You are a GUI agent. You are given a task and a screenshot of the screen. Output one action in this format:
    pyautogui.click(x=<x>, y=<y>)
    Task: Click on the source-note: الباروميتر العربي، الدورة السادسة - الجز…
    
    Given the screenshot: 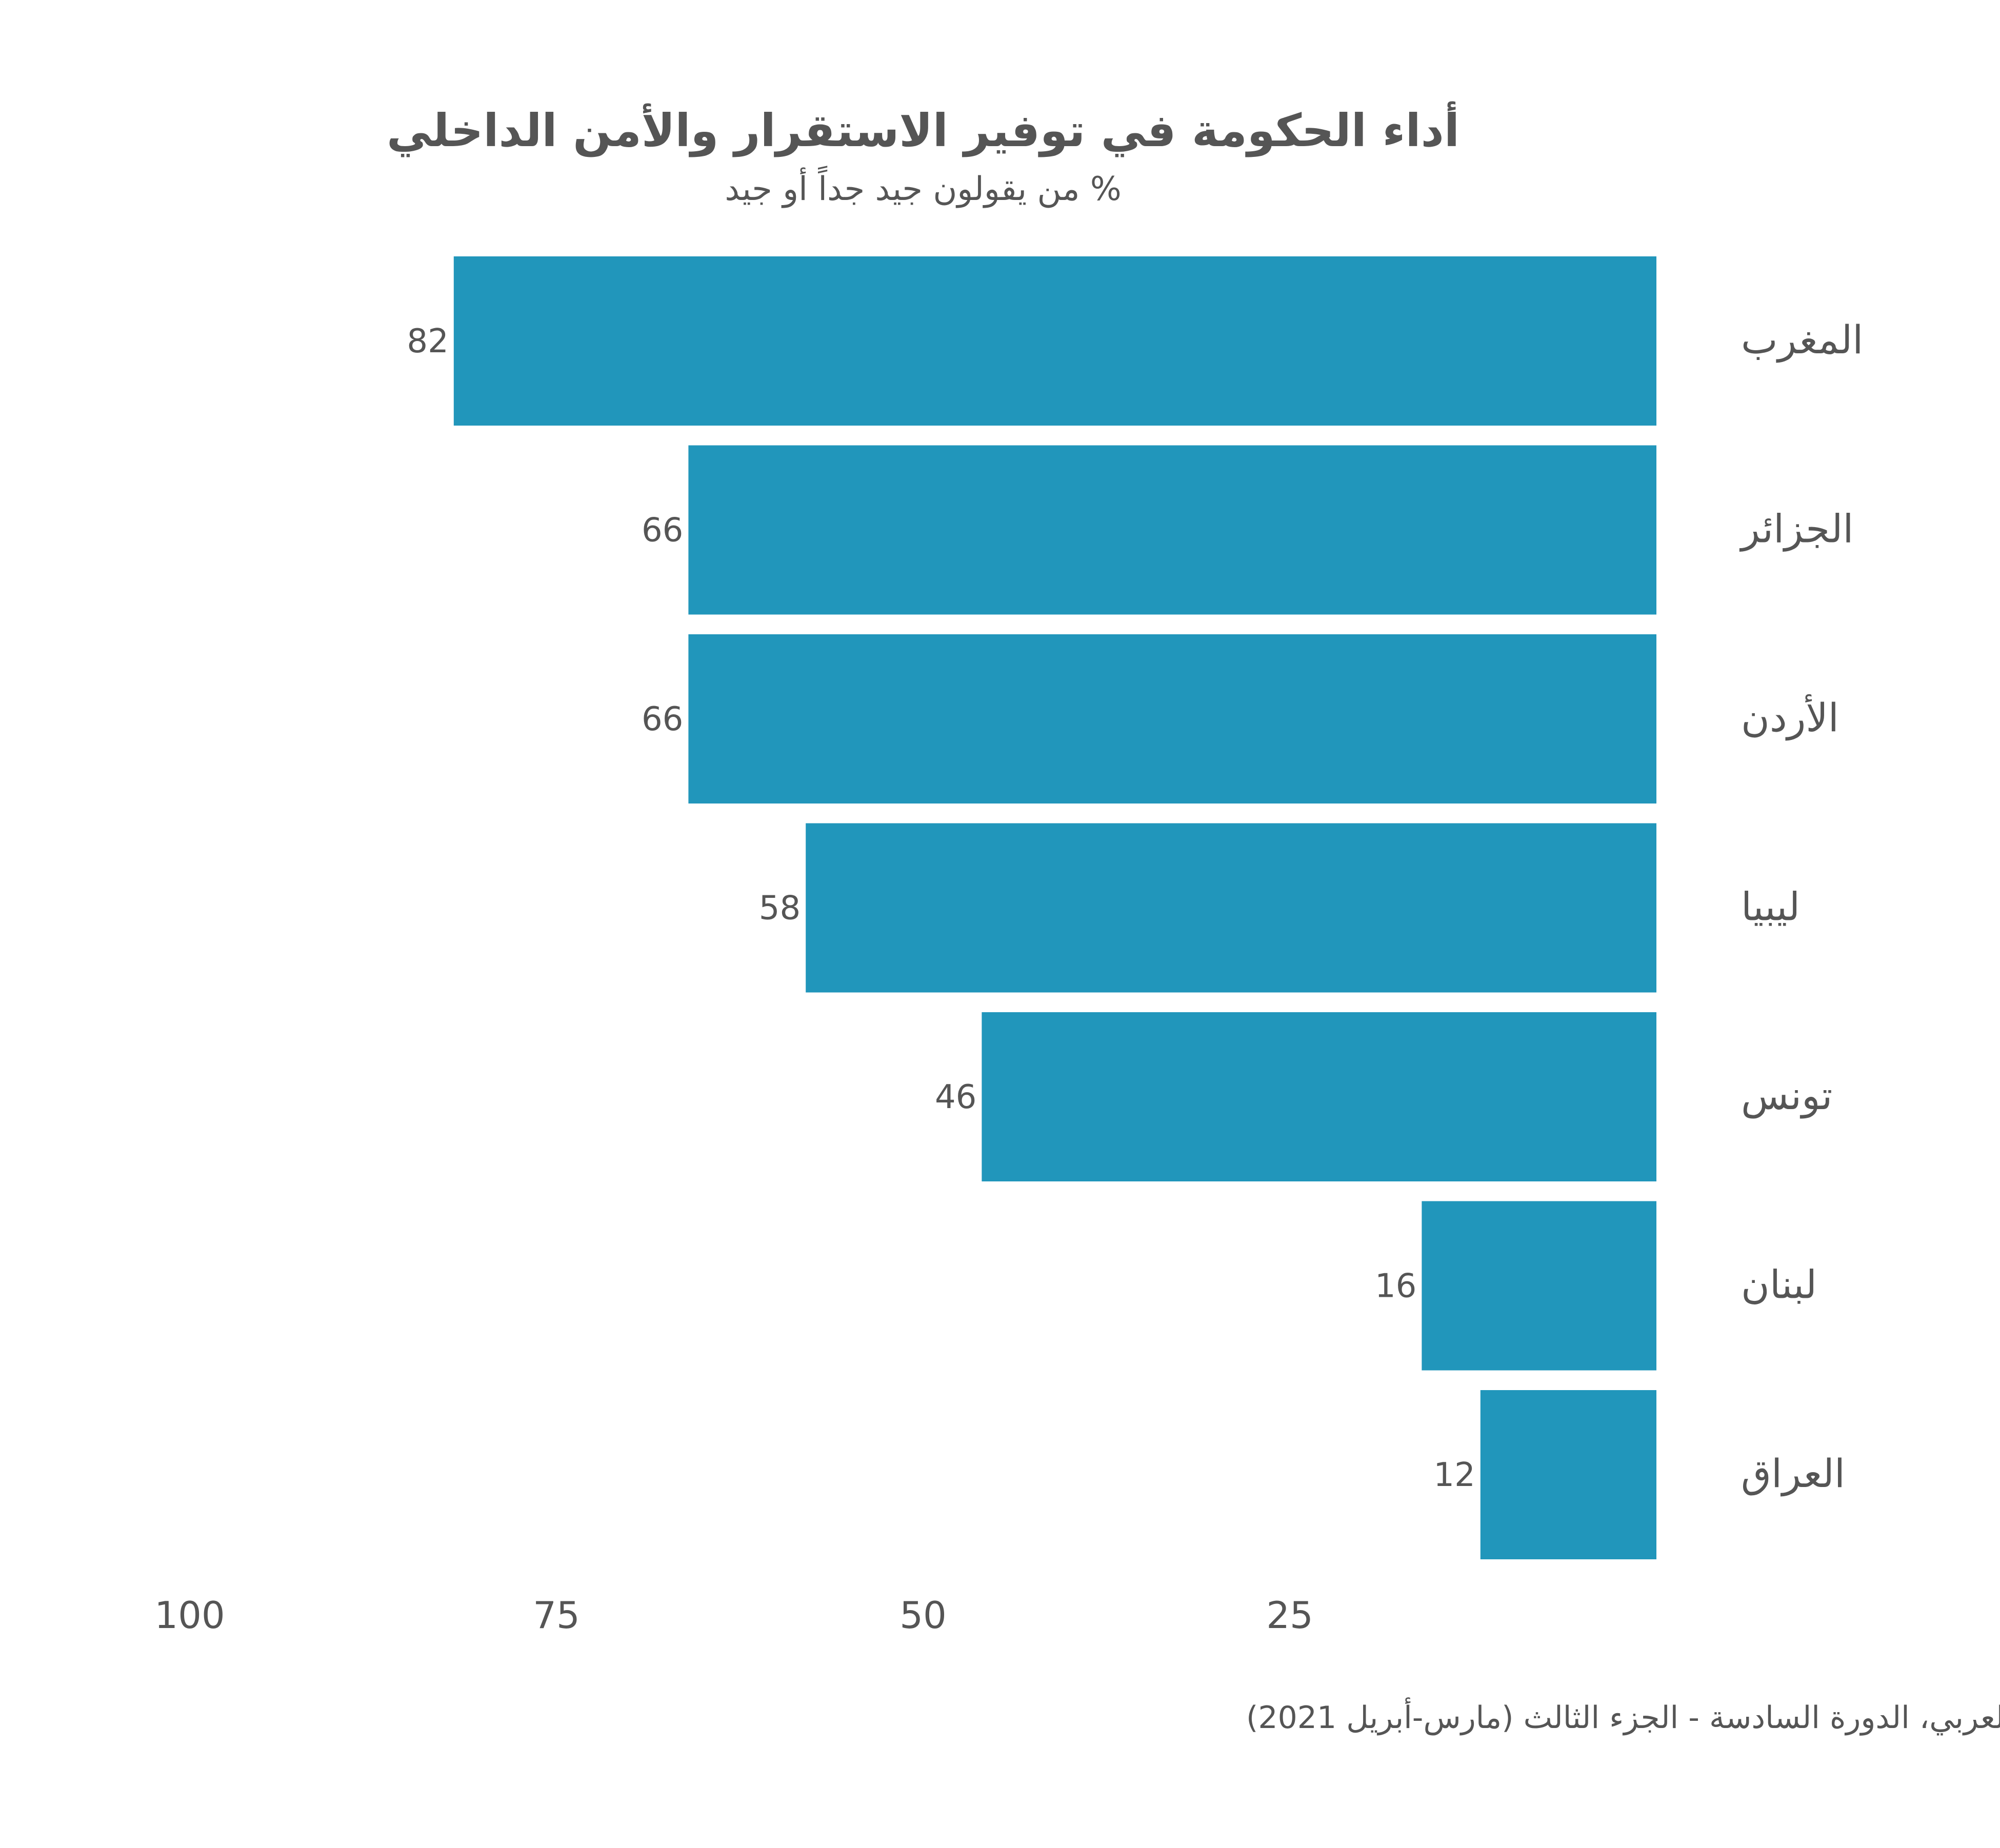 What is the action you would take?
    pyautogui.click(x=1623, y=1717)
    